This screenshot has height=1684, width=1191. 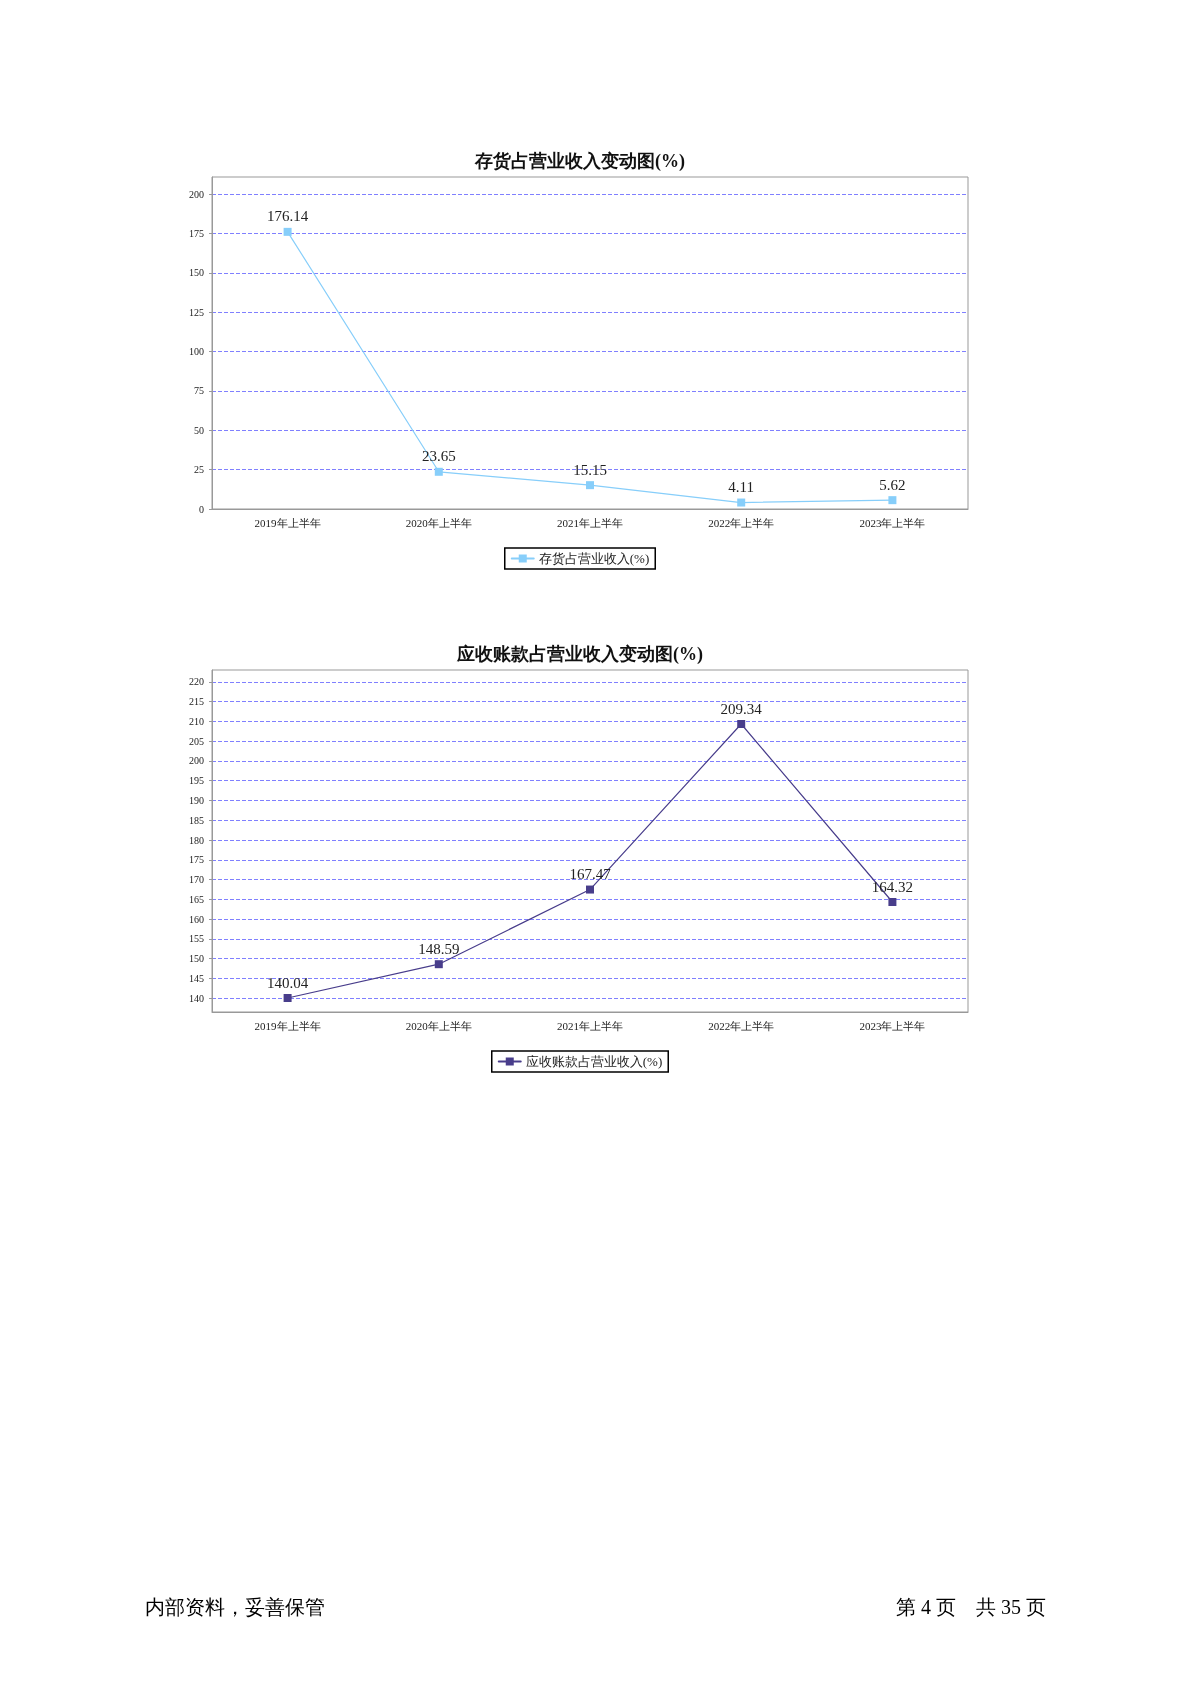 What do you see at coordinates (196, 352) in the screenshot?
I see `y-tick-label: 100` at bounding box center [196, 352].